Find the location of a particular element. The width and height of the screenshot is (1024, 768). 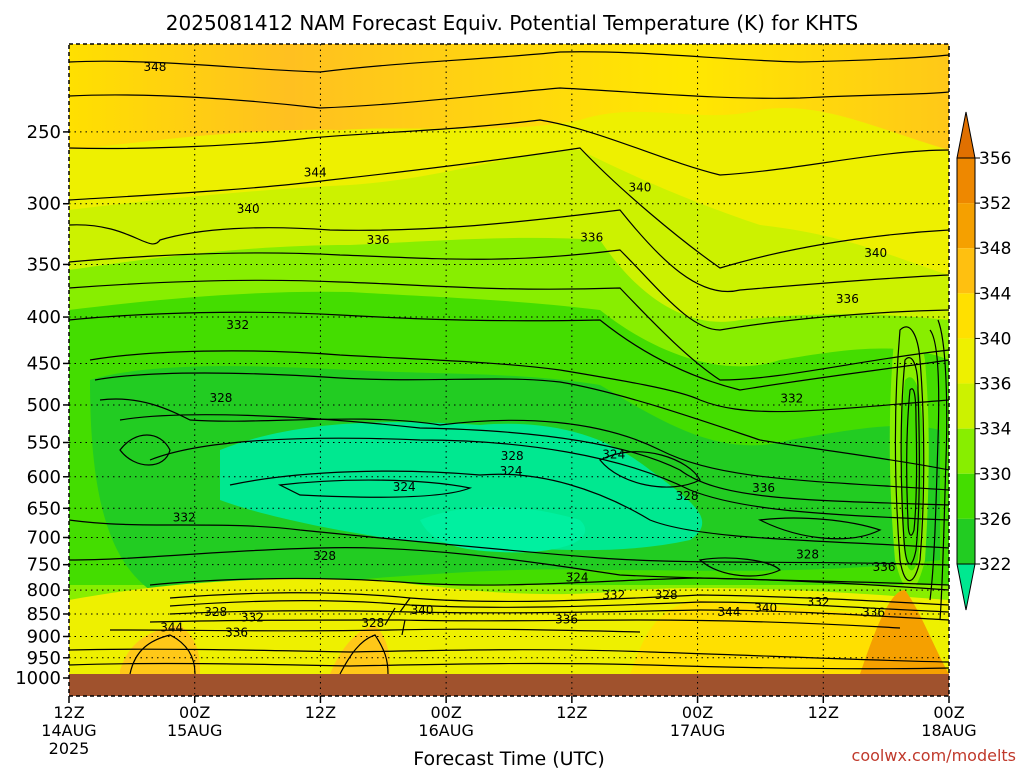

contour-label-1: 344 is located at coordinates (315, 172).